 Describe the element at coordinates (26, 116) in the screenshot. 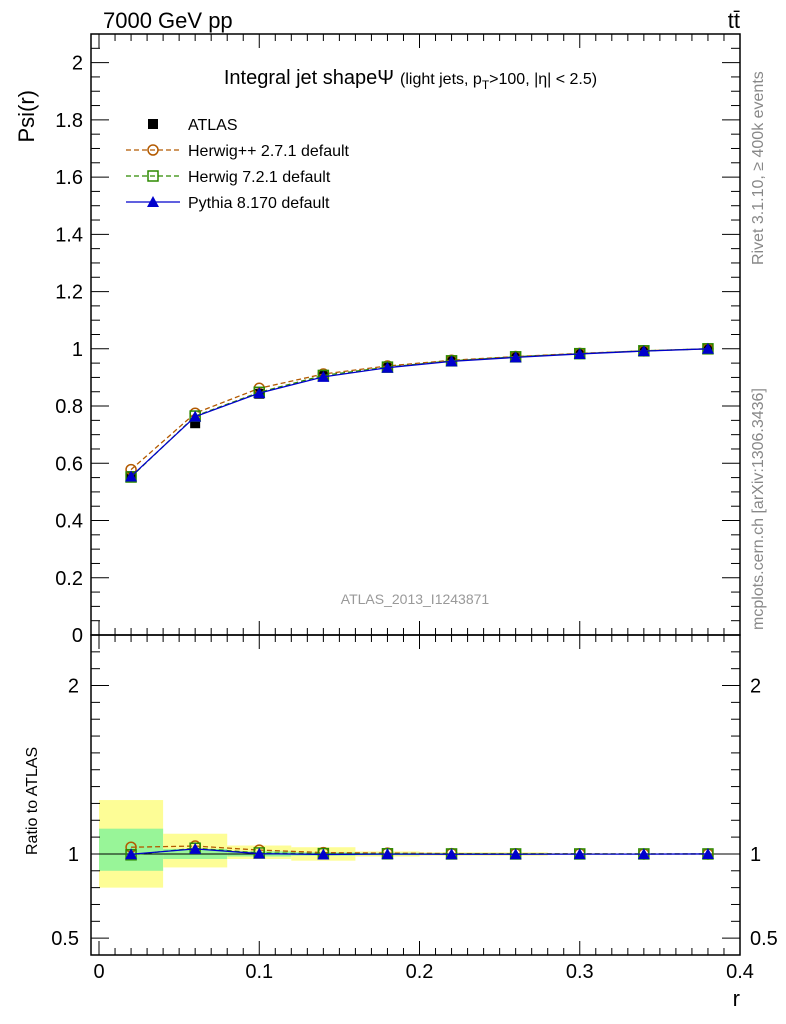

I see `main-y-axis-label: Psi(r)` at that location.